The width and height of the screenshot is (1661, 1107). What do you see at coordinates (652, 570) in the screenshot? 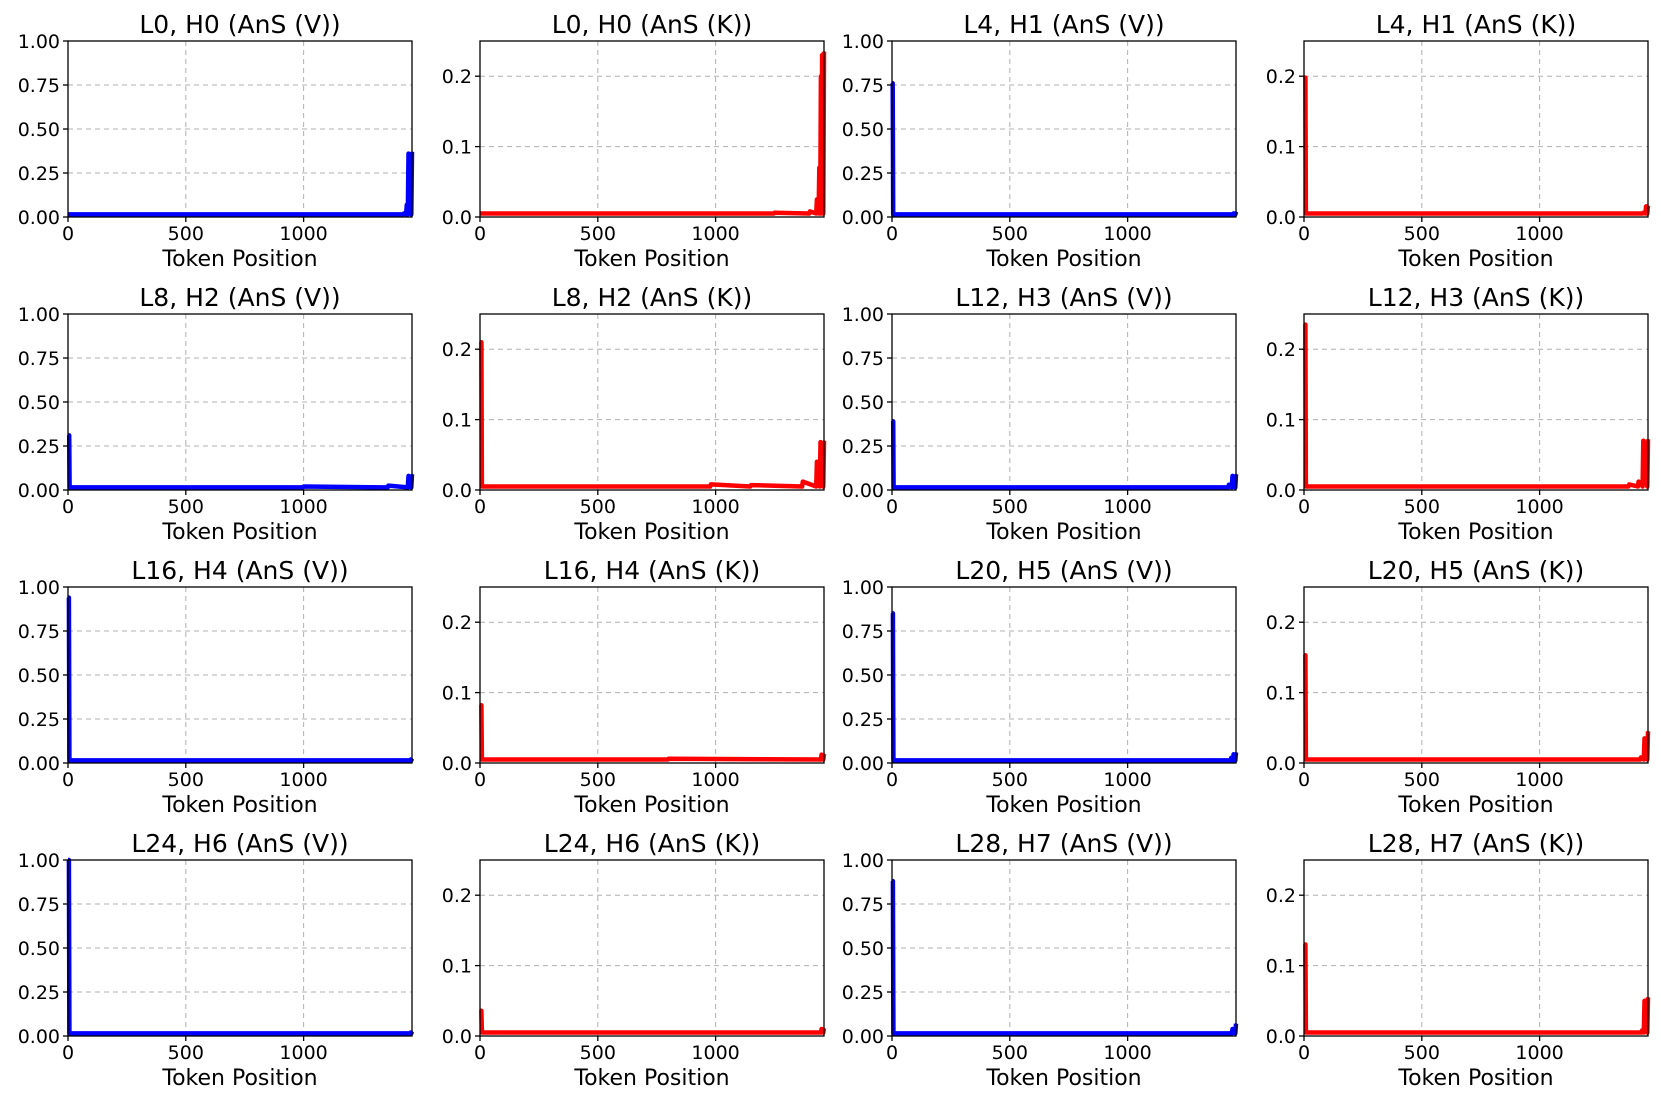
I see `subplot-title: L16, H4 (AnS (K))` at bounding box center [652, 570].